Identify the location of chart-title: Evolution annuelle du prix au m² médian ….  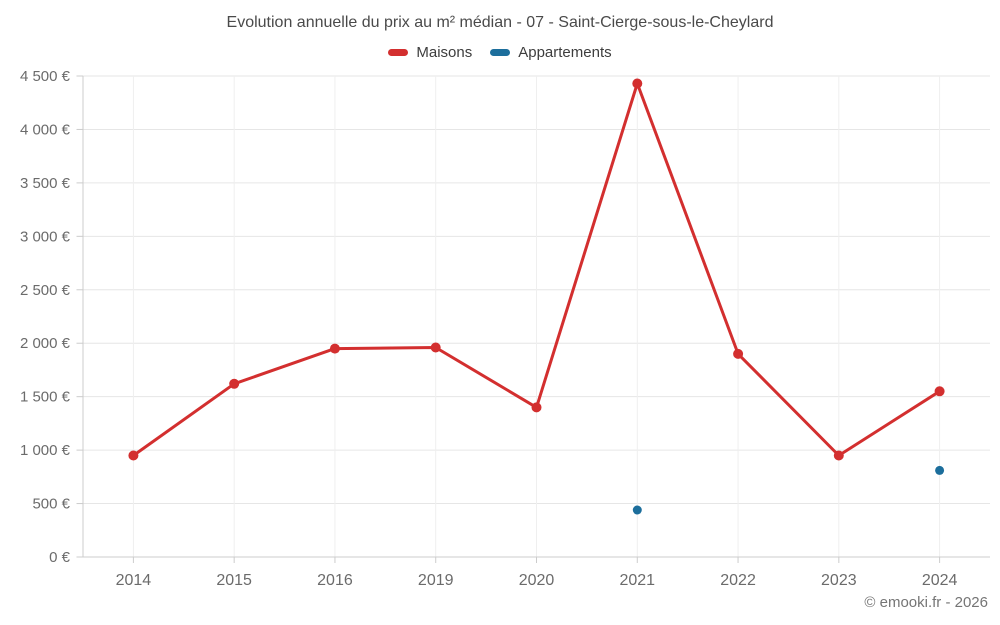
(500, 22).